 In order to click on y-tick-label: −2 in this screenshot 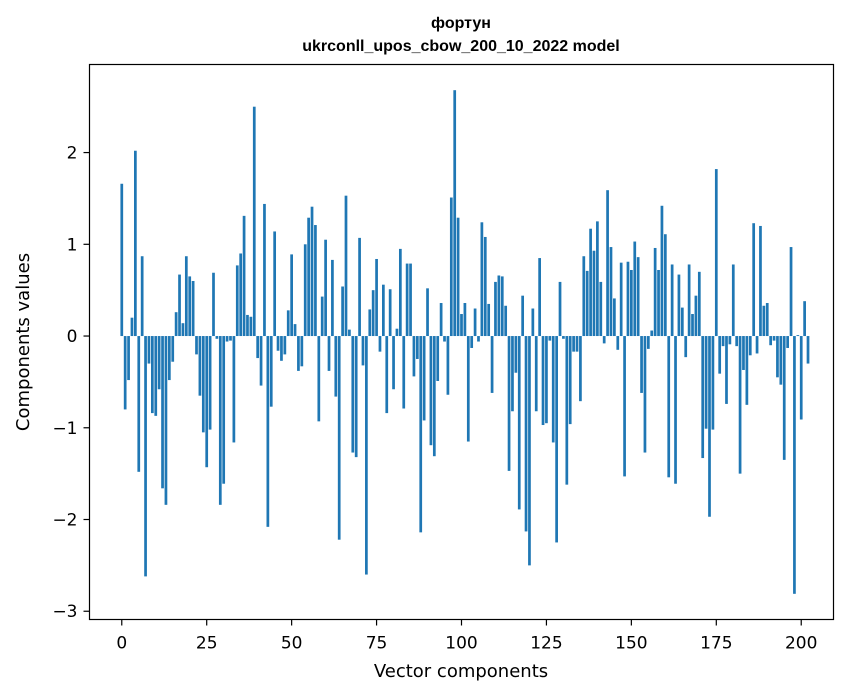, I will do `click(64, 521)`.